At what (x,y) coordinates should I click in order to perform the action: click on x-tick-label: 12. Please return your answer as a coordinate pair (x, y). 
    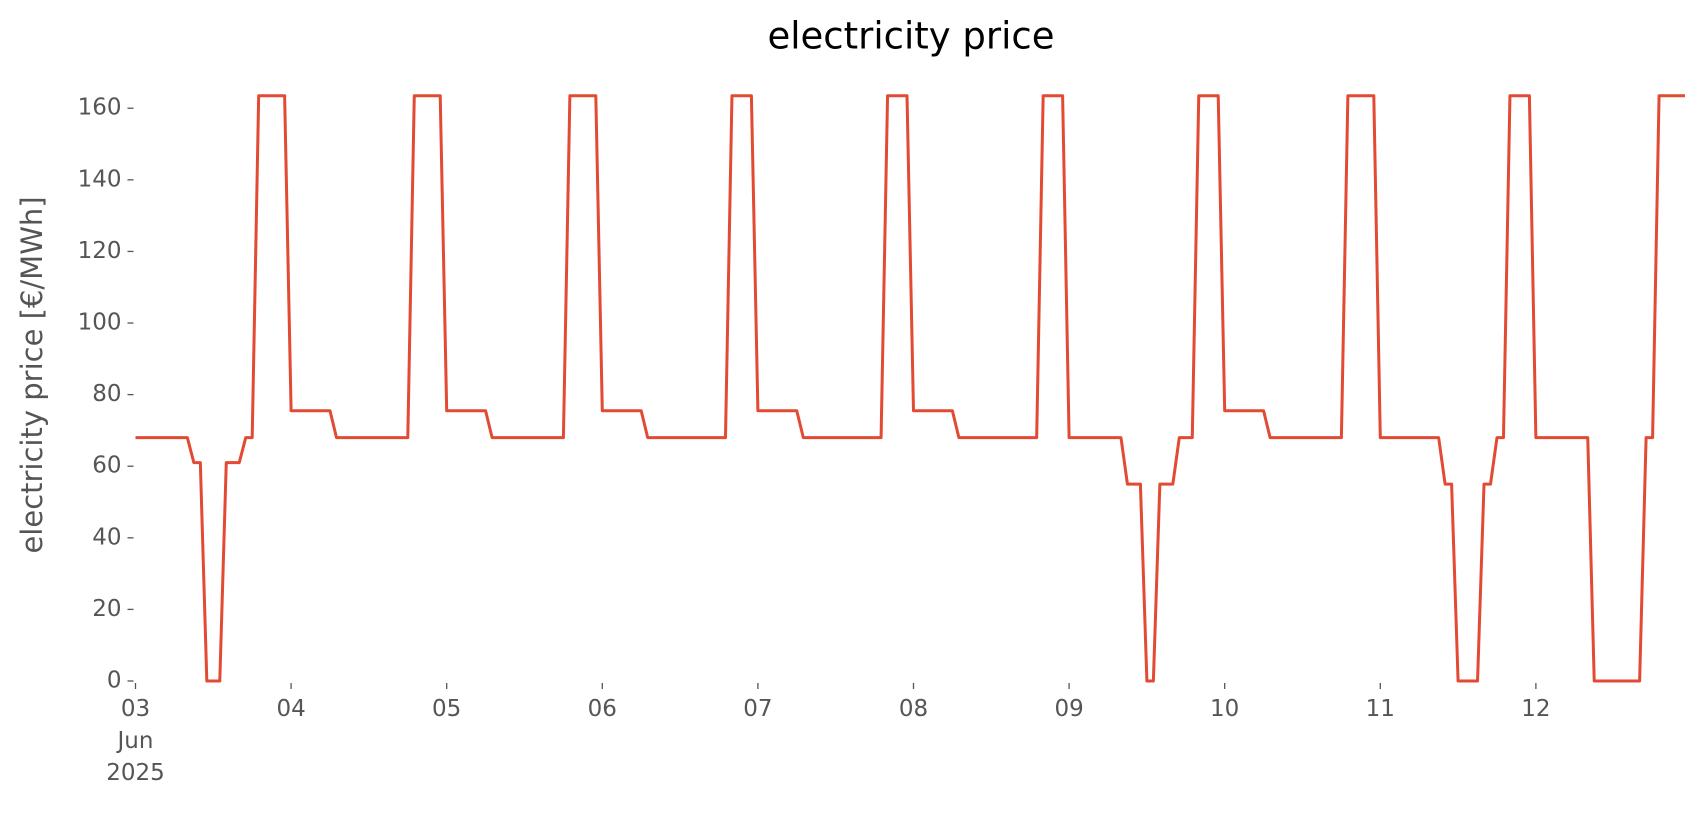
    Looking at the image, I should click on (1536, 709).